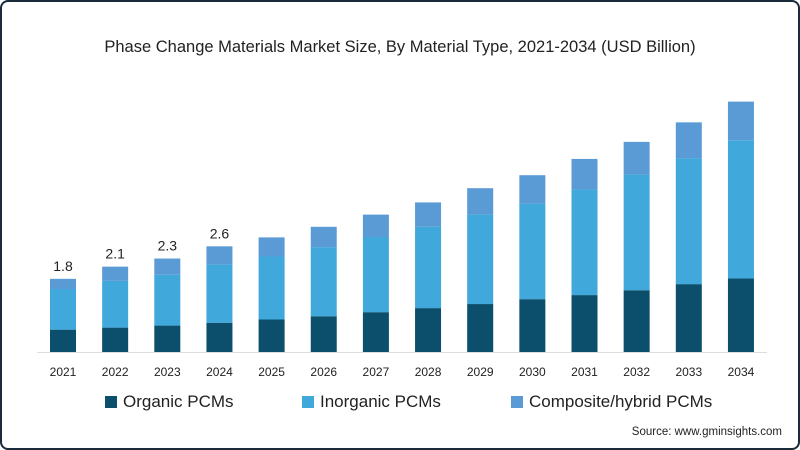 This screenshot has height=450, width=800. Describe the element at coordinates (375, 225) in the screenshot. I see `bar-composite-2027` at that location.